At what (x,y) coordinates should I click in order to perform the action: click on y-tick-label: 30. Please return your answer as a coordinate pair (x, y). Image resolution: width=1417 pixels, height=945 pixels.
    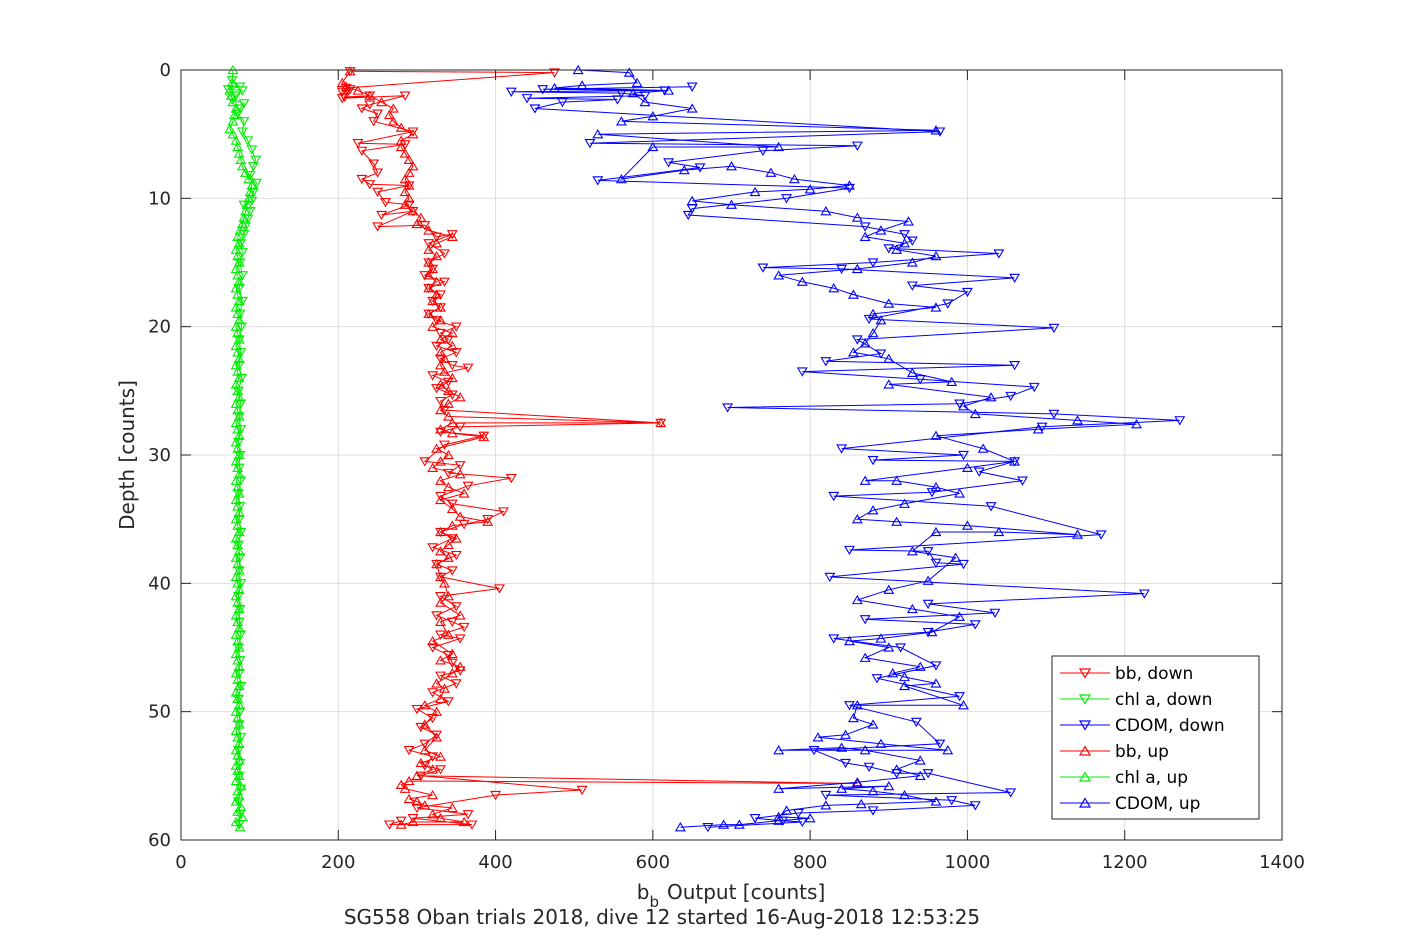
    Looking at the image, I should click on (159, 455).